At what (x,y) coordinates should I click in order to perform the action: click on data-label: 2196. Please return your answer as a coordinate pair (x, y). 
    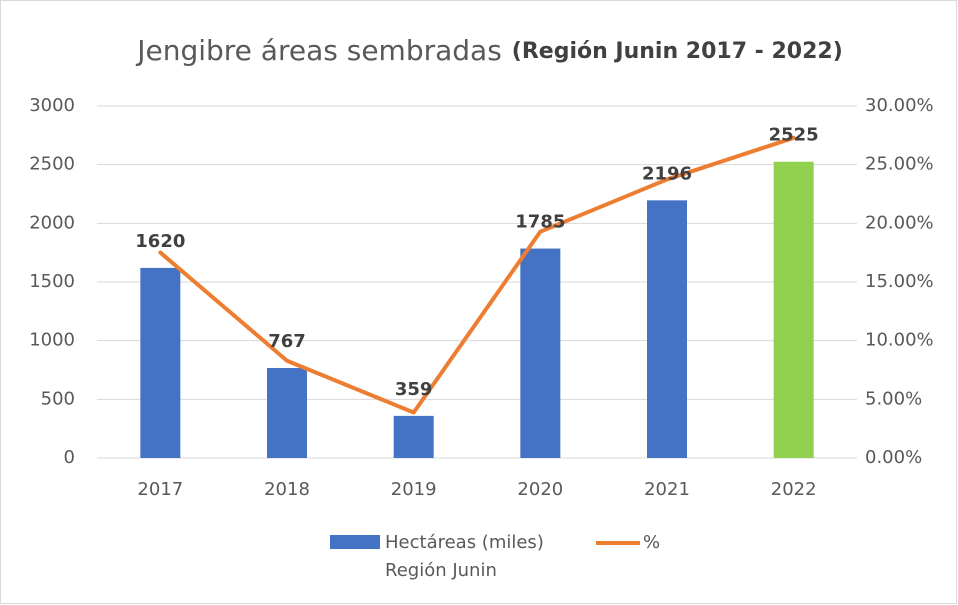
    Looking at the image, I should click on (667, 173).